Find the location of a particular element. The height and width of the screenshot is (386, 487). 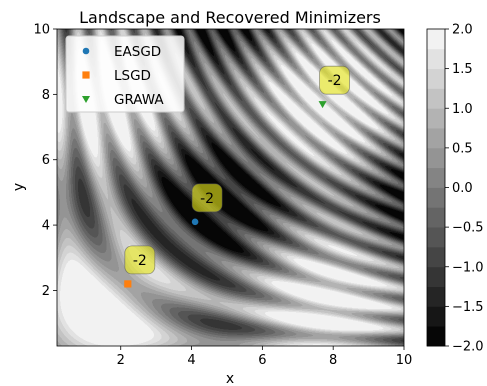

minimizer-point-grawa is located at coordinates (322, 105).